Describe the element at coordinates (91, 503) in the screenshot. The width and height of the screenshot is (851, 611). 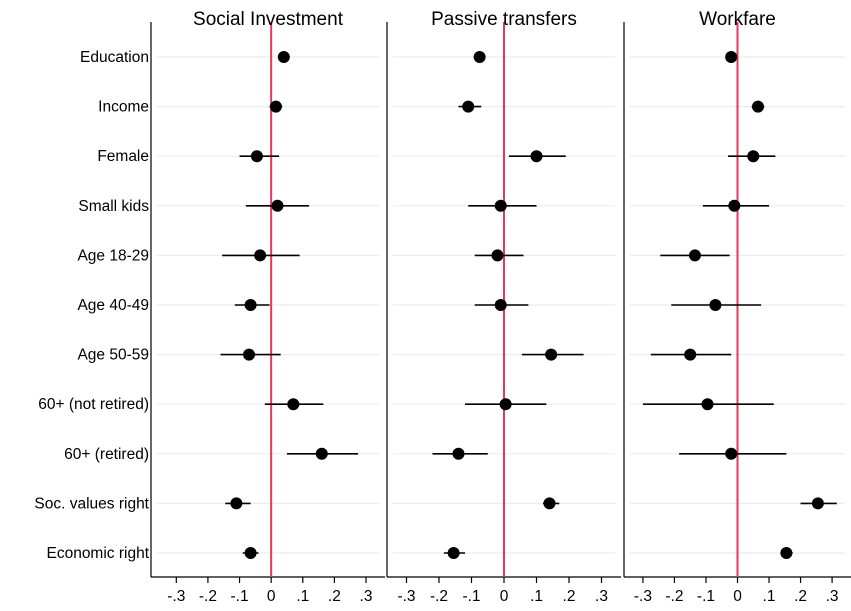
I see `row-label: Soc. values right` at that location.